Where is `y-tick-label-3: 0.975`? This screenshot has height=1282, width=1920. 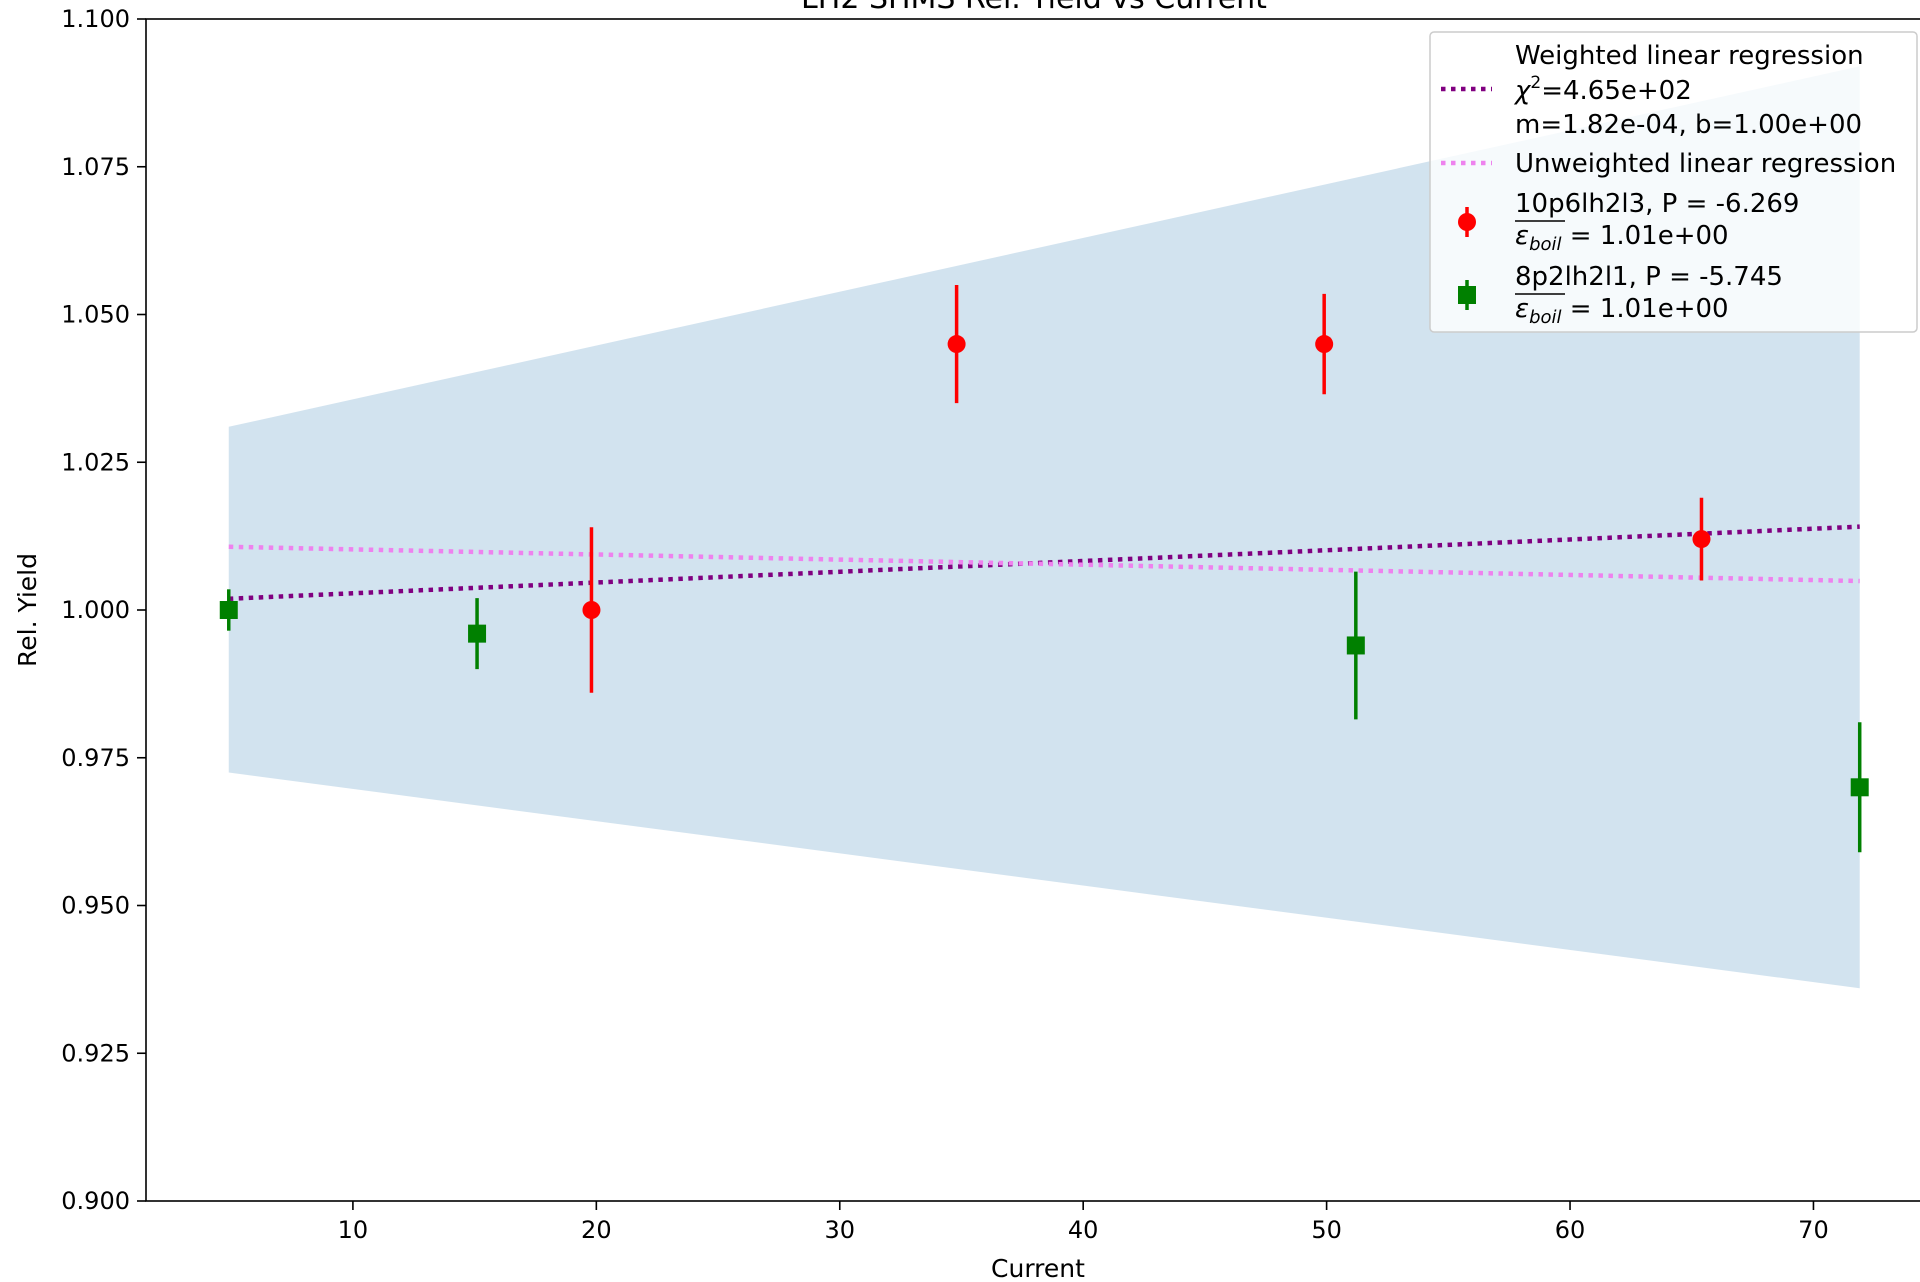
y-tick-label-3: 0.975 is located at coordinates (95, 758).